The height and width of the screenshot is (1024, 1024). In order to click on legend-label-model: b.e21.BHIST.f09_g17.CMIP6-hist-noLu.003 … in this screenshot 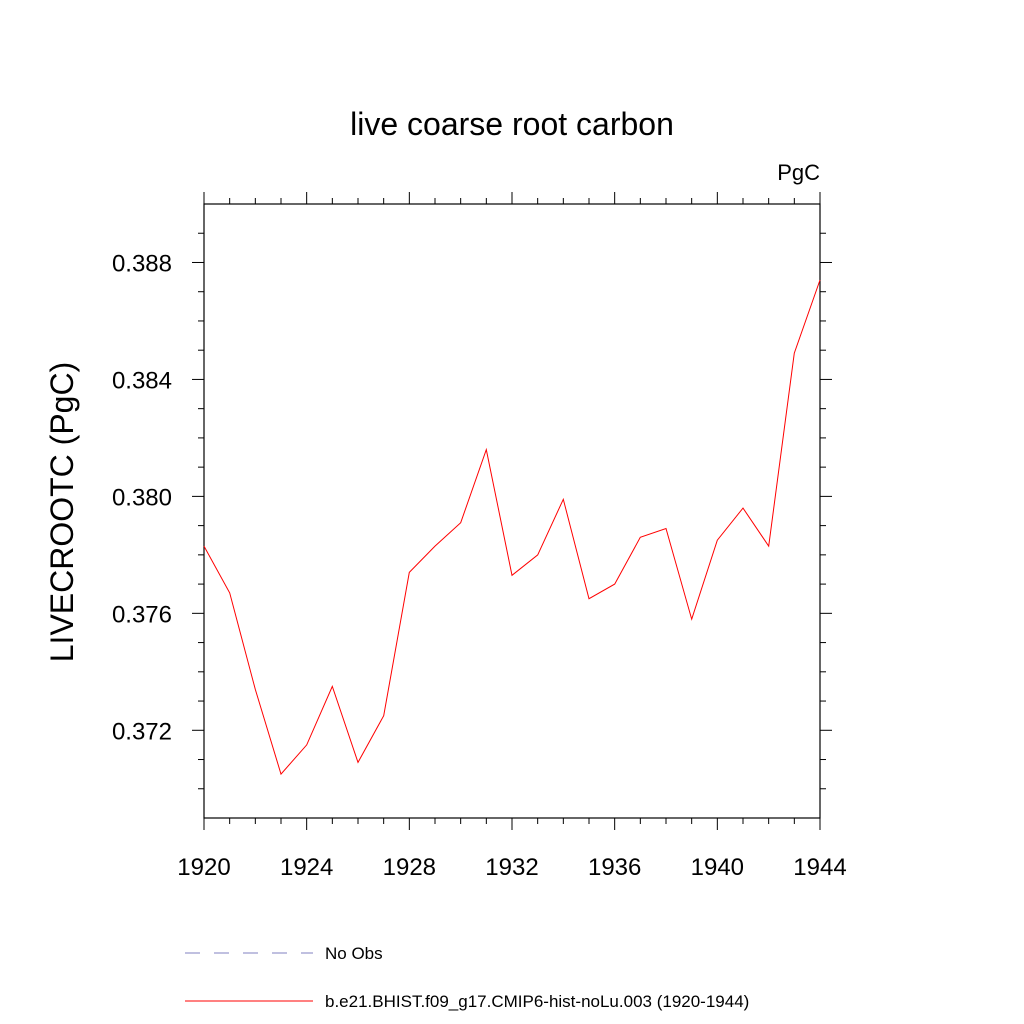, I will do `click(537, 1001)`.